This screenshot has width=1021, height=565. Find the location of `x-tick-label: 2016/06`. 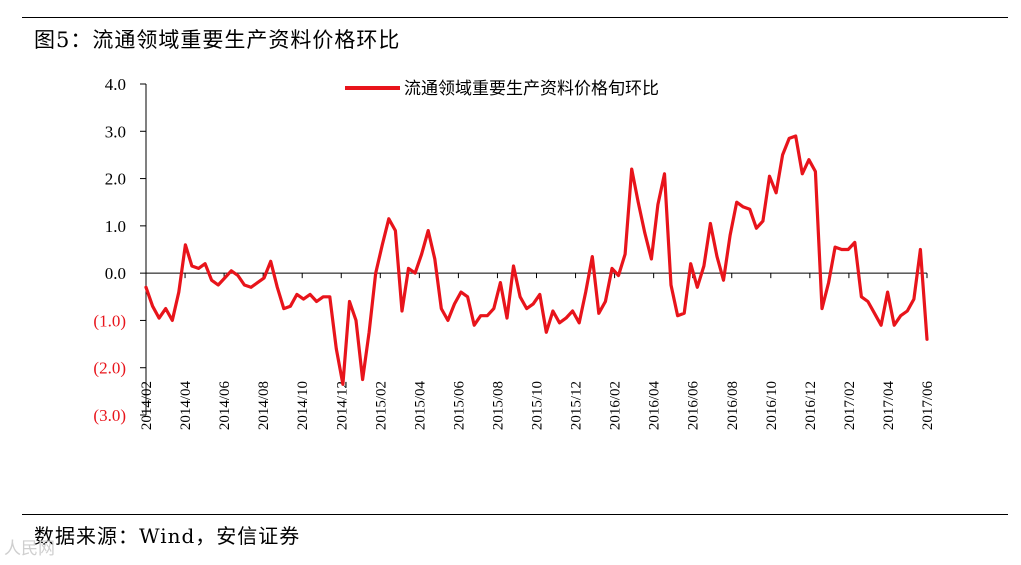

x-tick-label: 2016/06 is located at coordinates (694, 405).